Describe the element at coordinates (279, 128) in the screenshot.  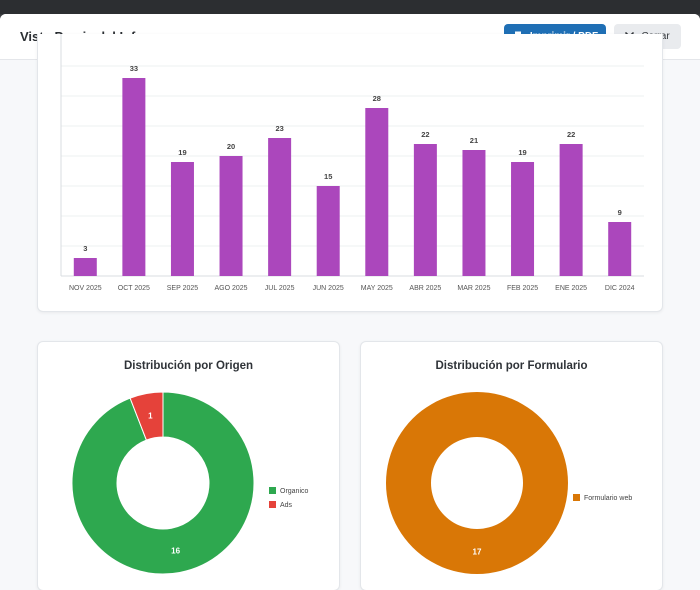
I see `data-label: 23` at that location.